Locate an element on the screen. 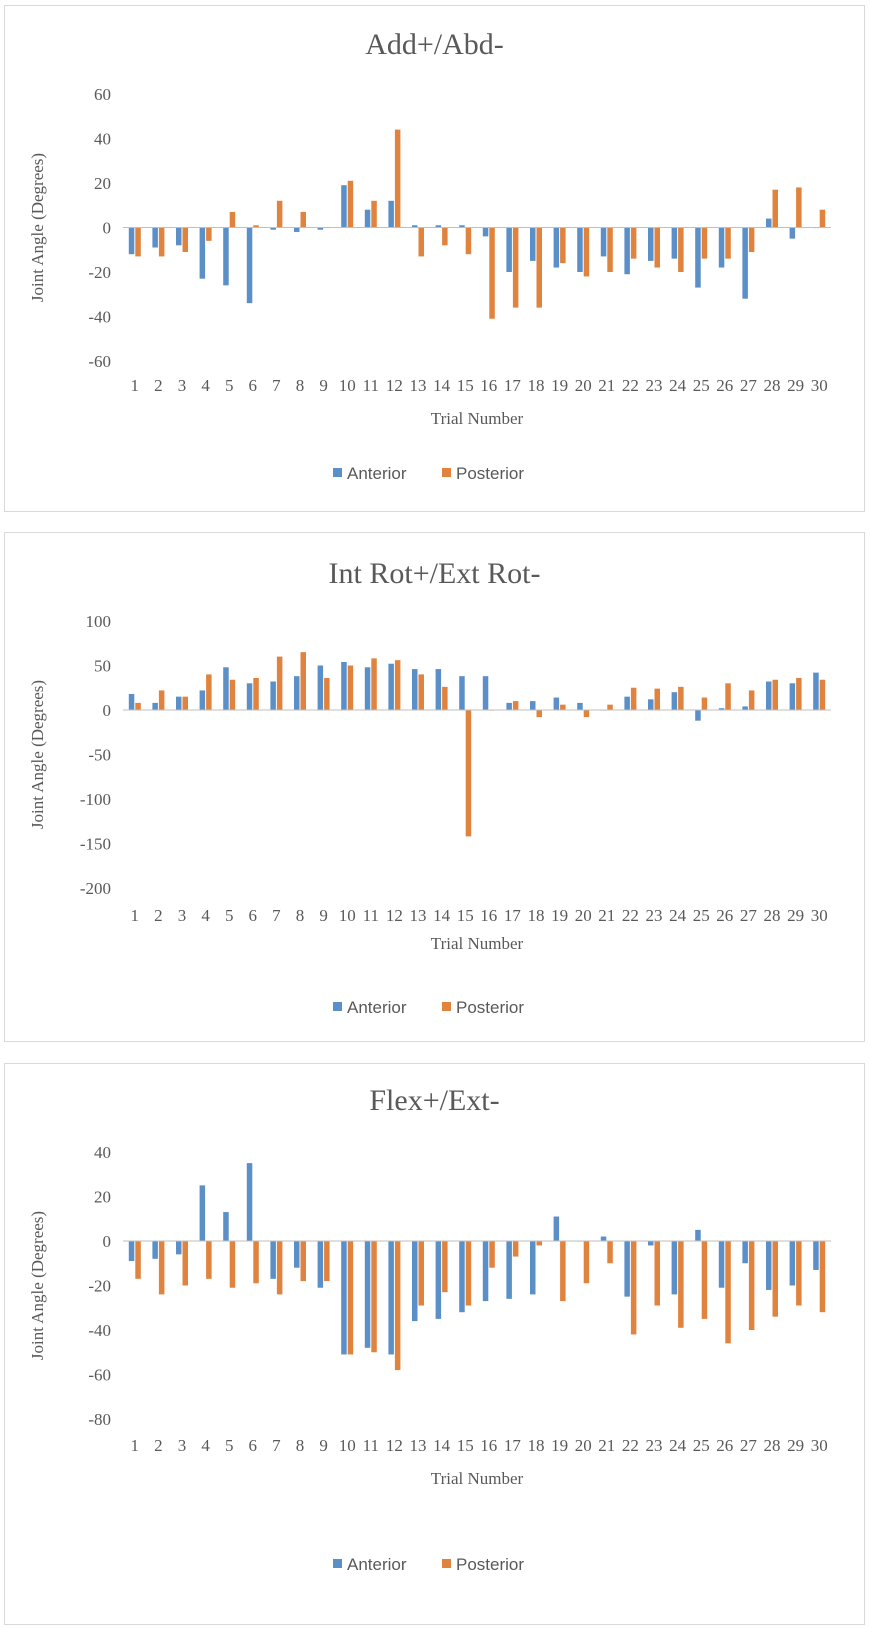 The image size is (870, 1629). y-tick-label: 40 is located at coordinates (102, 139).